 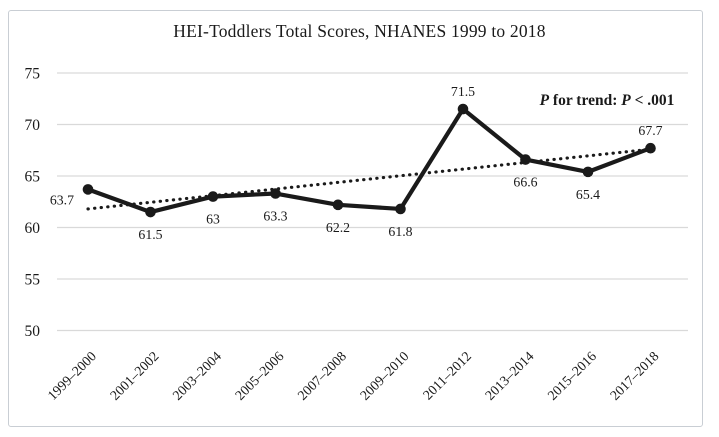 I want to click on x-tick-label: 2009–2010, so click(x=384, y=375).